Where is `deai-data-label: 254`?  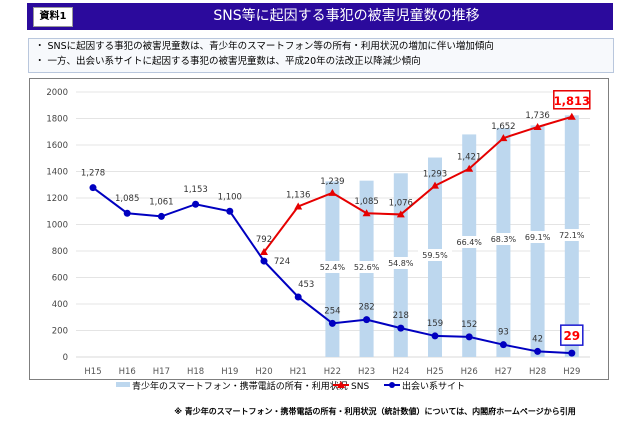
deai-data-label: 254 is located at coordinates (332, 311).